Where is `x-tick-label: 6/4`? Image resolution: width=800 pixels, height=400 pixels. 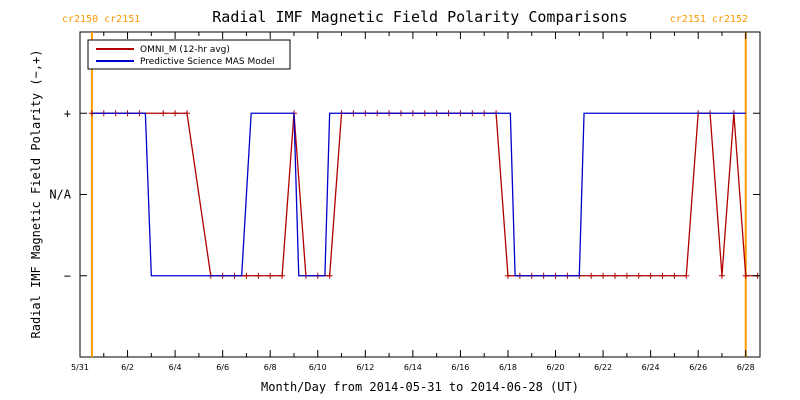 x-tick-label: 6/4 is located at coordinates (175, 367).